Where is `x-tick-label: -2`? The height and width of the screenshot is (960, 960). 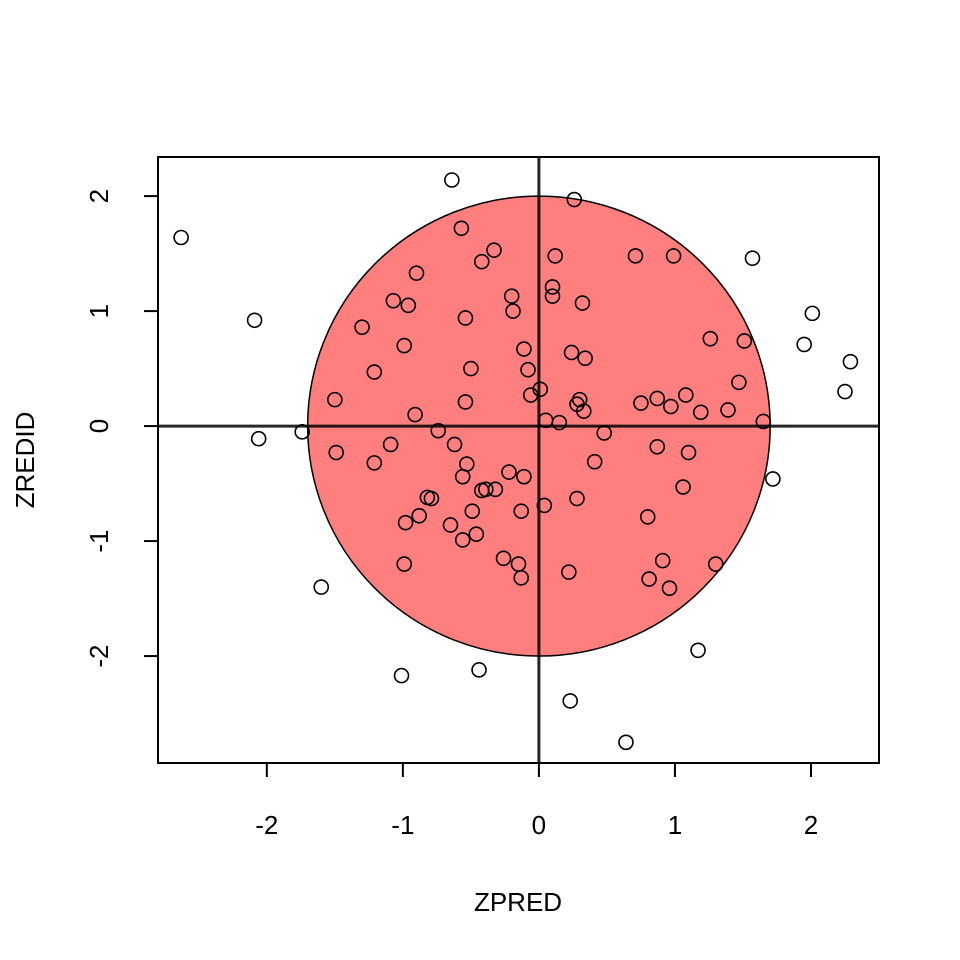 x-tick-label: -2 is located at coordinates (266, 825).